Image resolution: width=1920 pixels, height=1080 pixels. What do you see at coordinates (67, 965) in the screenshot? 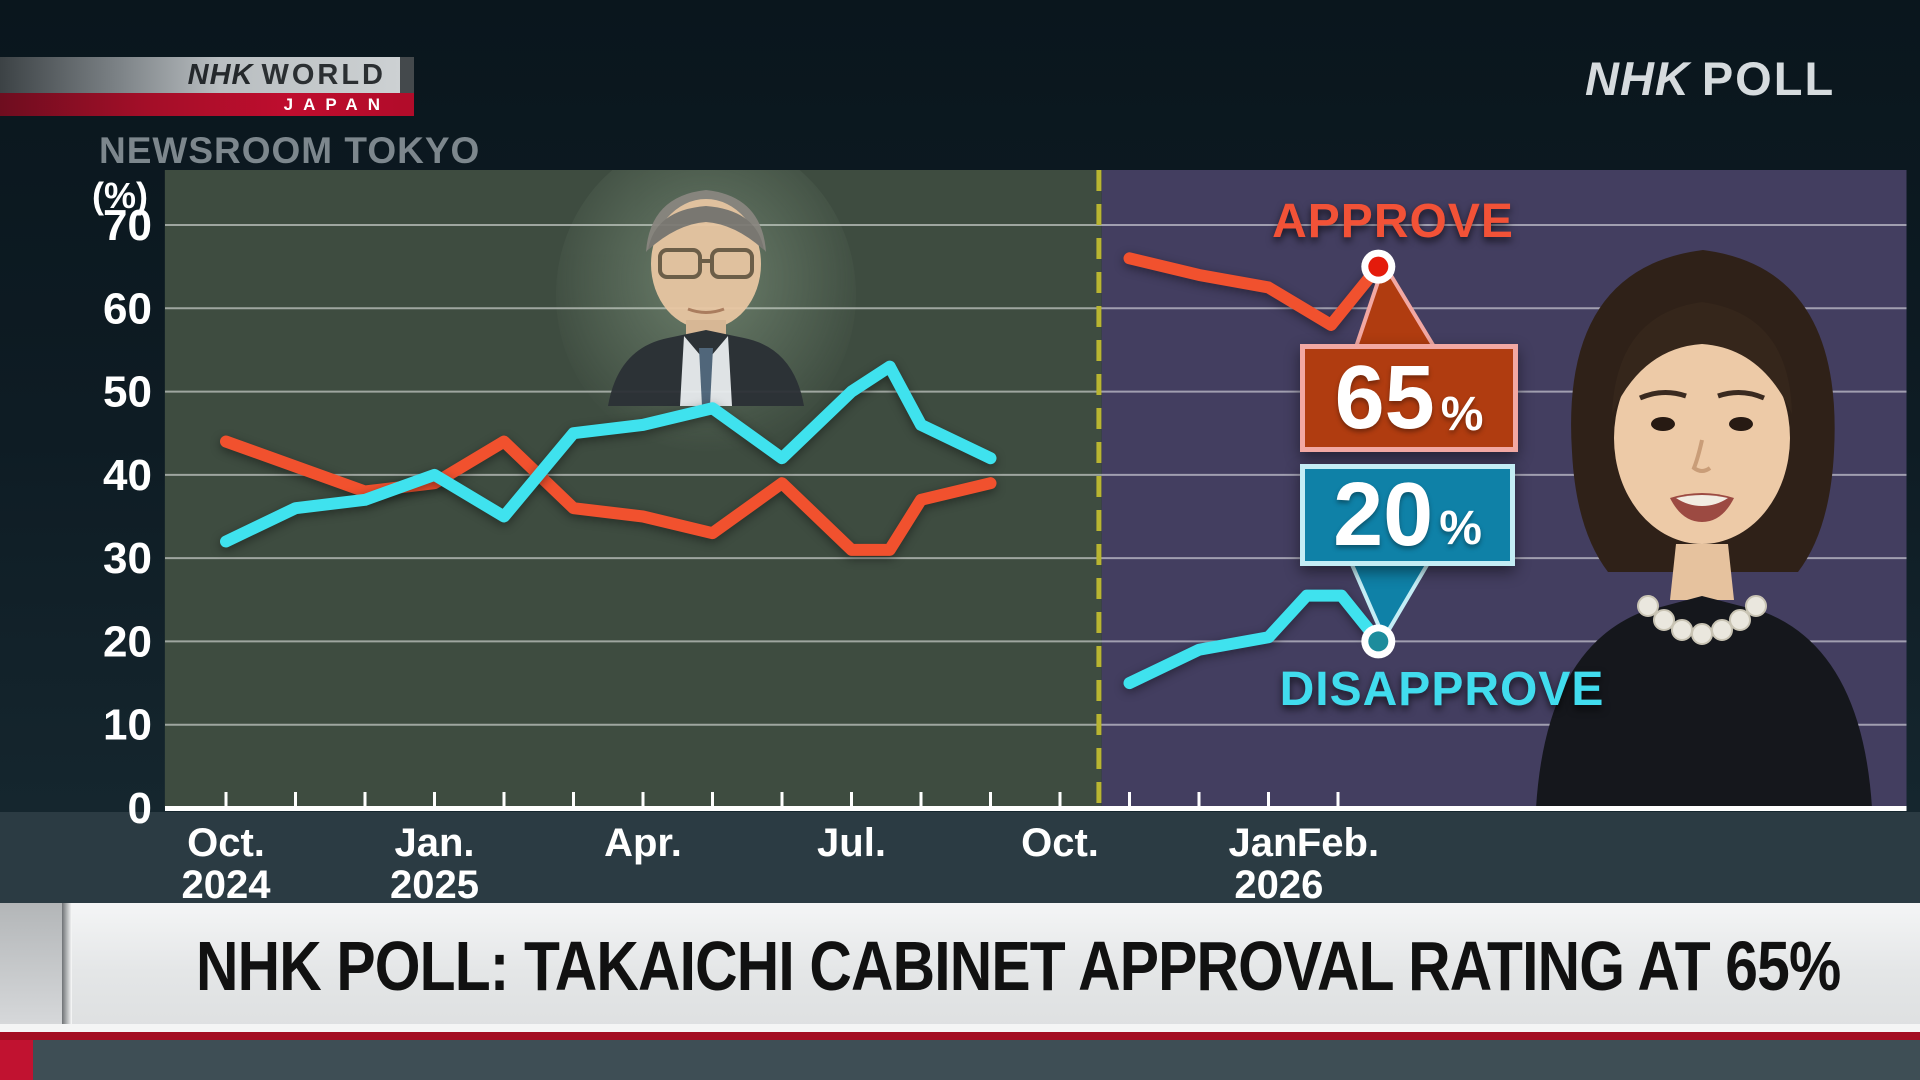
I see `banner-seam` at bounding box center [67, 965].